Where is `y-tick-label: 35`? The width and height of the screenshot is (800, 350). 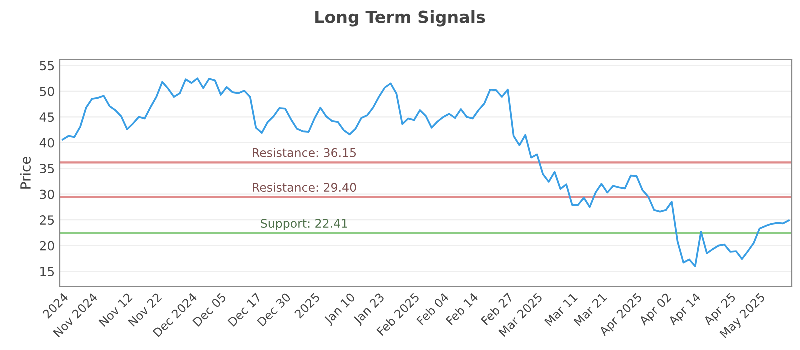
y-tick-label: 35 is located at coordinates (47, 169).